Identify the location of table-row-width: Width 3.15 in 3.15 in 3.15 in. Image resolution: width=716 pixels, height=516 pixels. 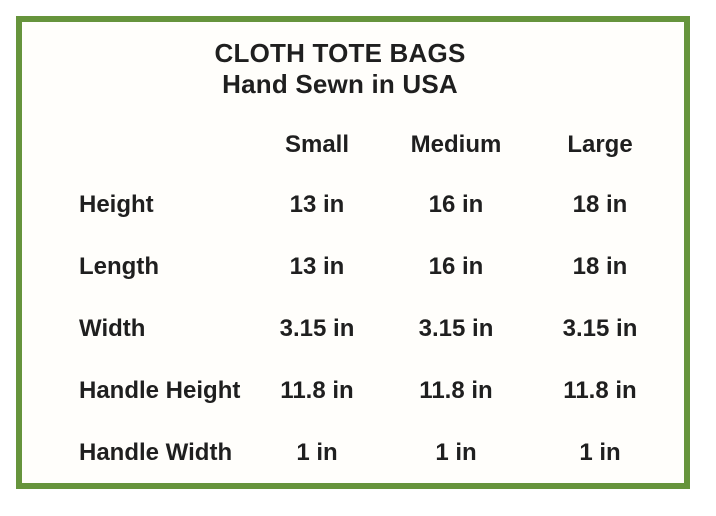
(381, 329).